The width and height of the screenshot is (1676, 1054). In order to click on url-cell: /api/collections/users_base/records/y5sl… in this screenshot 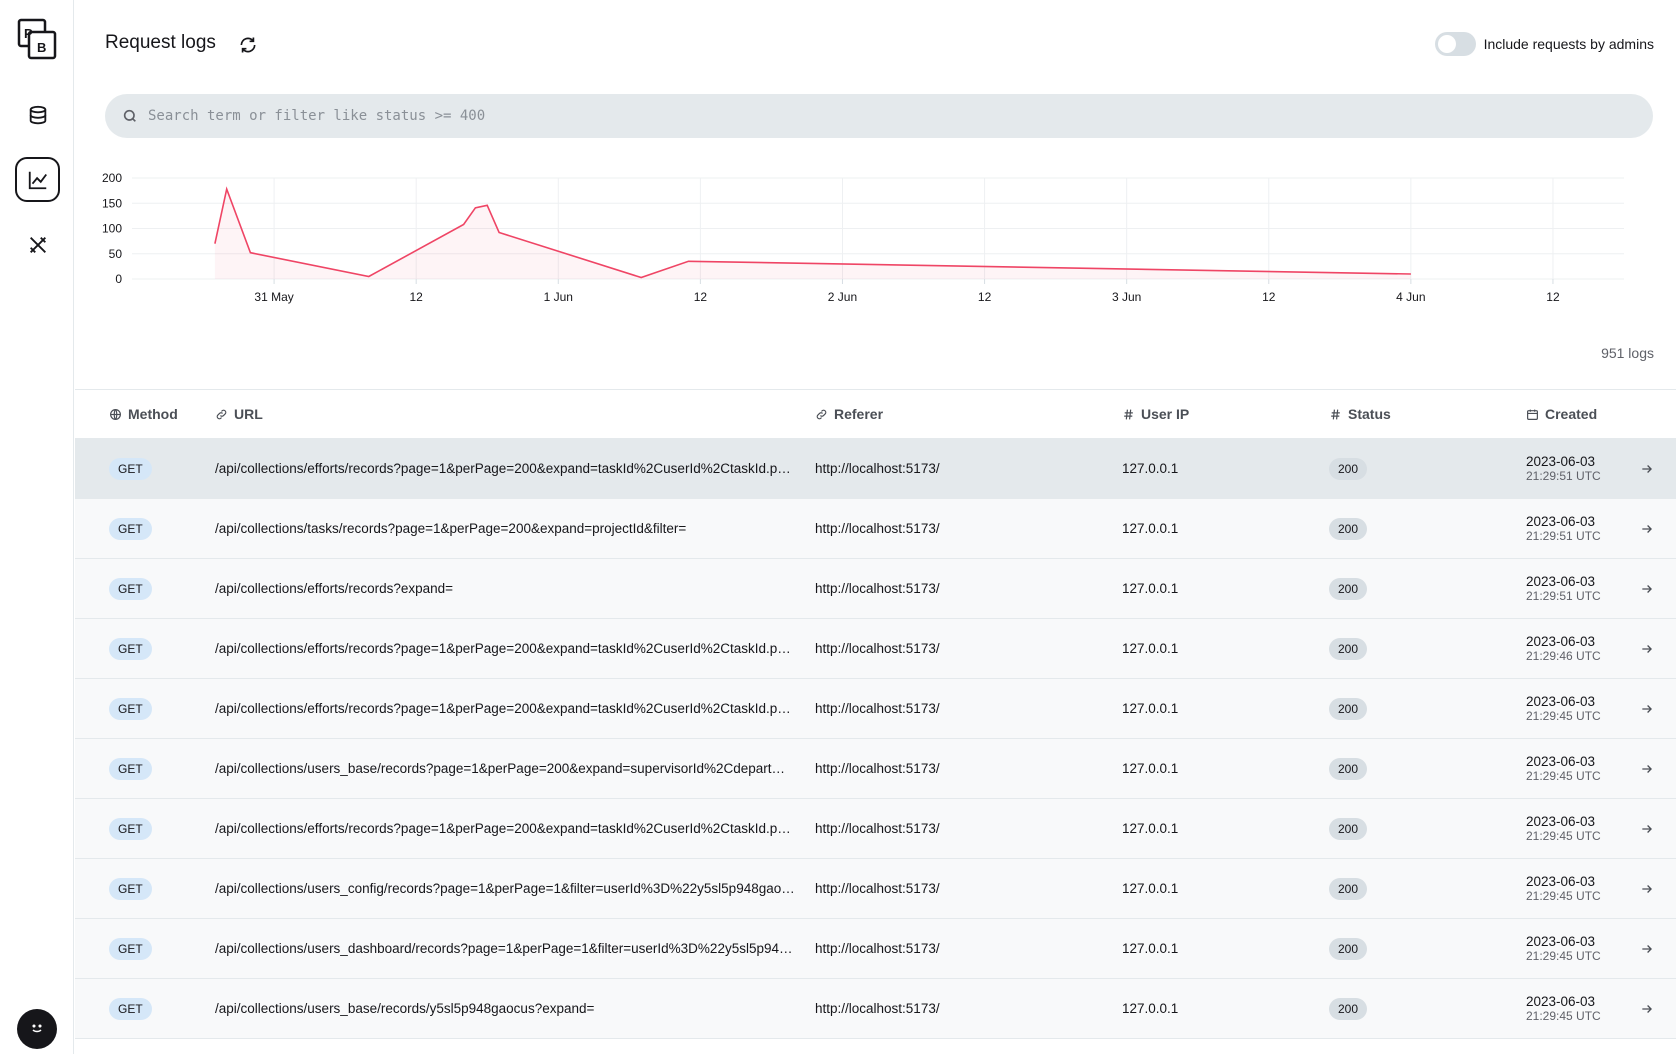, I will do `click(405, 1008)`.